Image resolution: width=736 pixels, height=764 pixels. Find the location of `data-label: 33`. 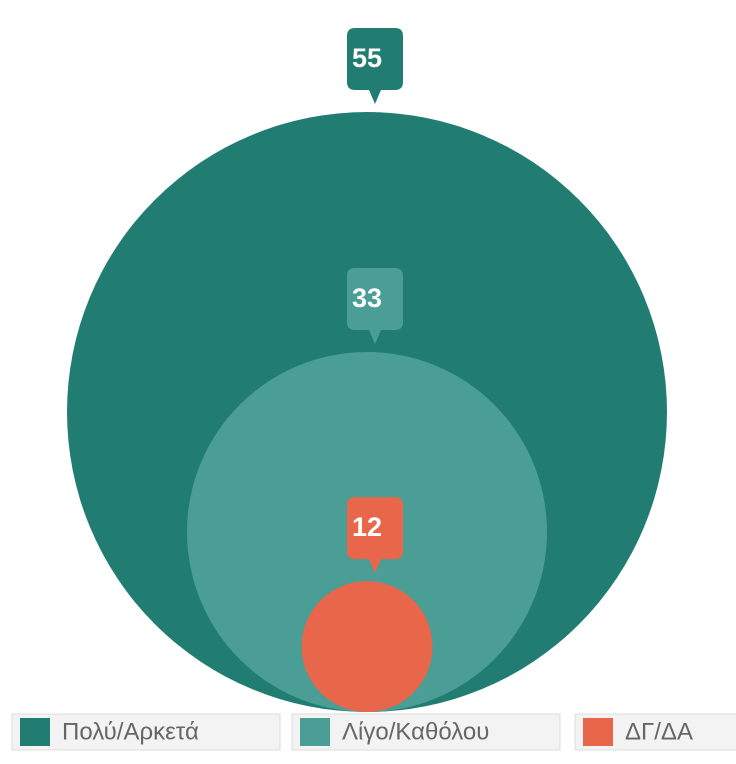

data-label: 33 is located at coordinates (367, 298).